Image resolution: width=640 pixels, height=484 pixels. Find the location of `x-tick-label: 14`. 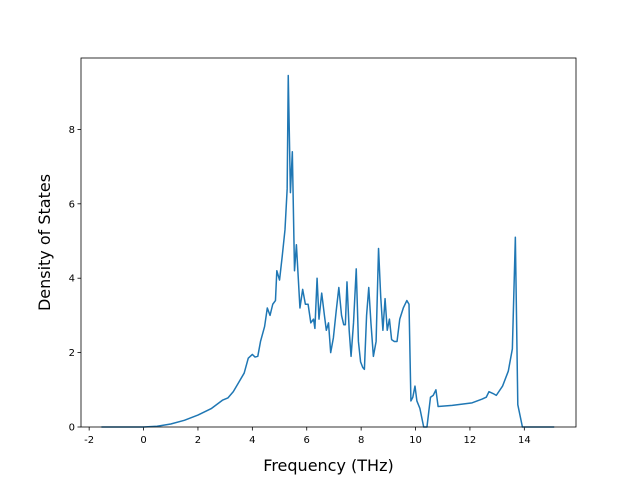

x-tick-label: 14 is located at coordinates (524, 440).